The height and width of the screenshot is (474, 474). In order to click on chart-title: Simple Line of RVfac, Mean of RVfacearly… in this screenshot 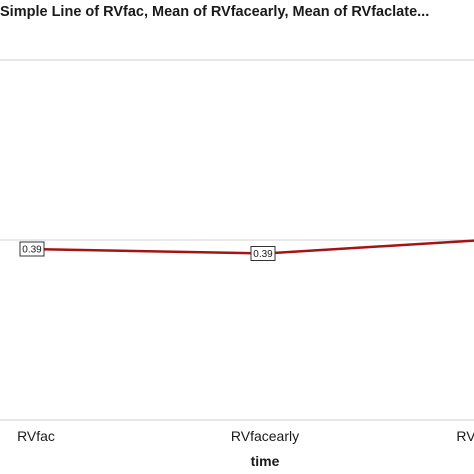, I will do `click(215, 12)`.